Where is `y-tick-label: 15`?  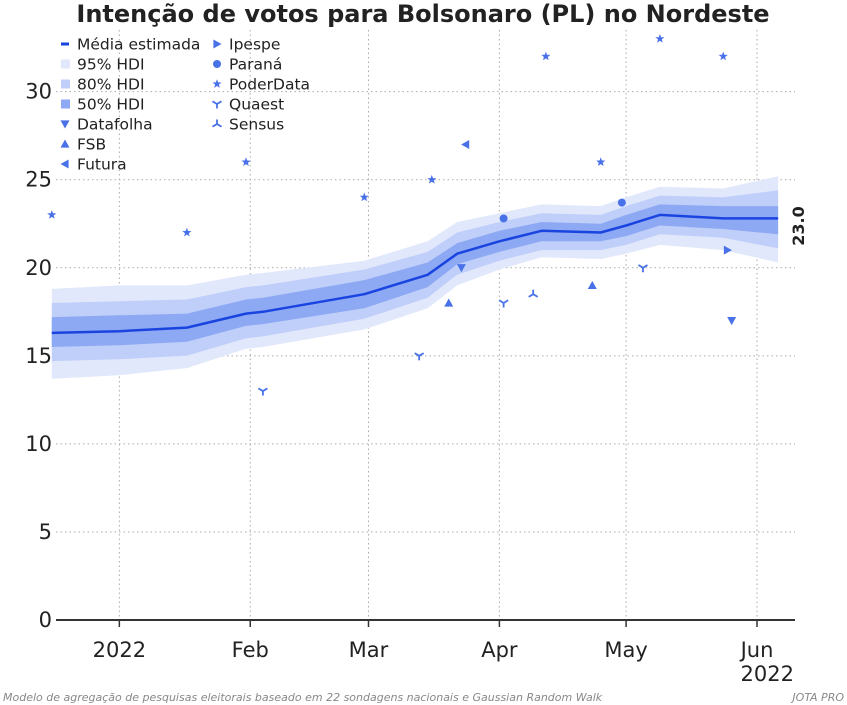
y-tick-label: 15 is located at coordinates (38, 356).